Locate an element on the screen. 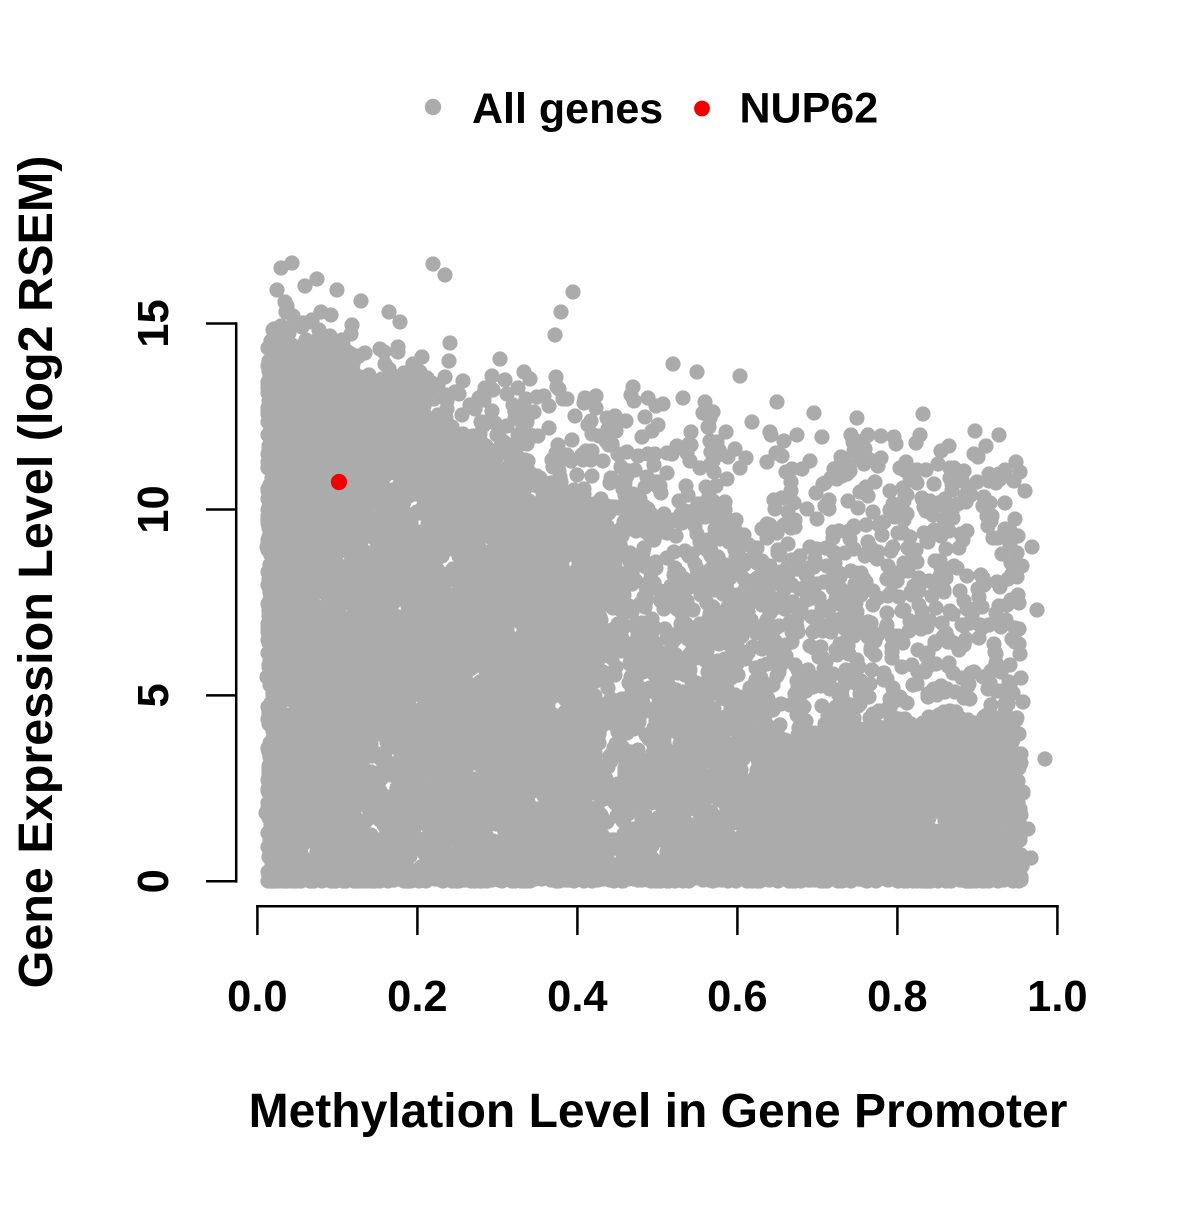 The image size is (1200, 1205). svg-text: 0.6 is located at coordinates (737, 997).